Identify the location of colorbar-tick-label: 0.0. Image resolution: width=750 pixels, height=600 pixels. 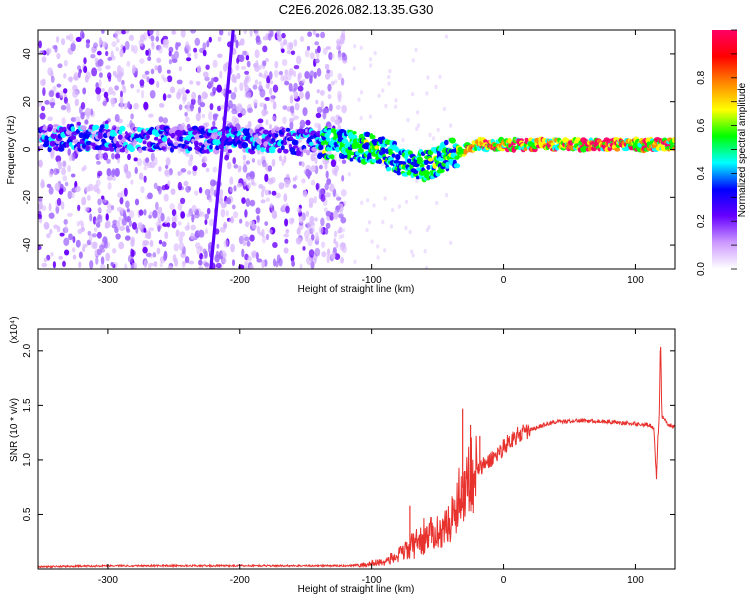
(701, 269).